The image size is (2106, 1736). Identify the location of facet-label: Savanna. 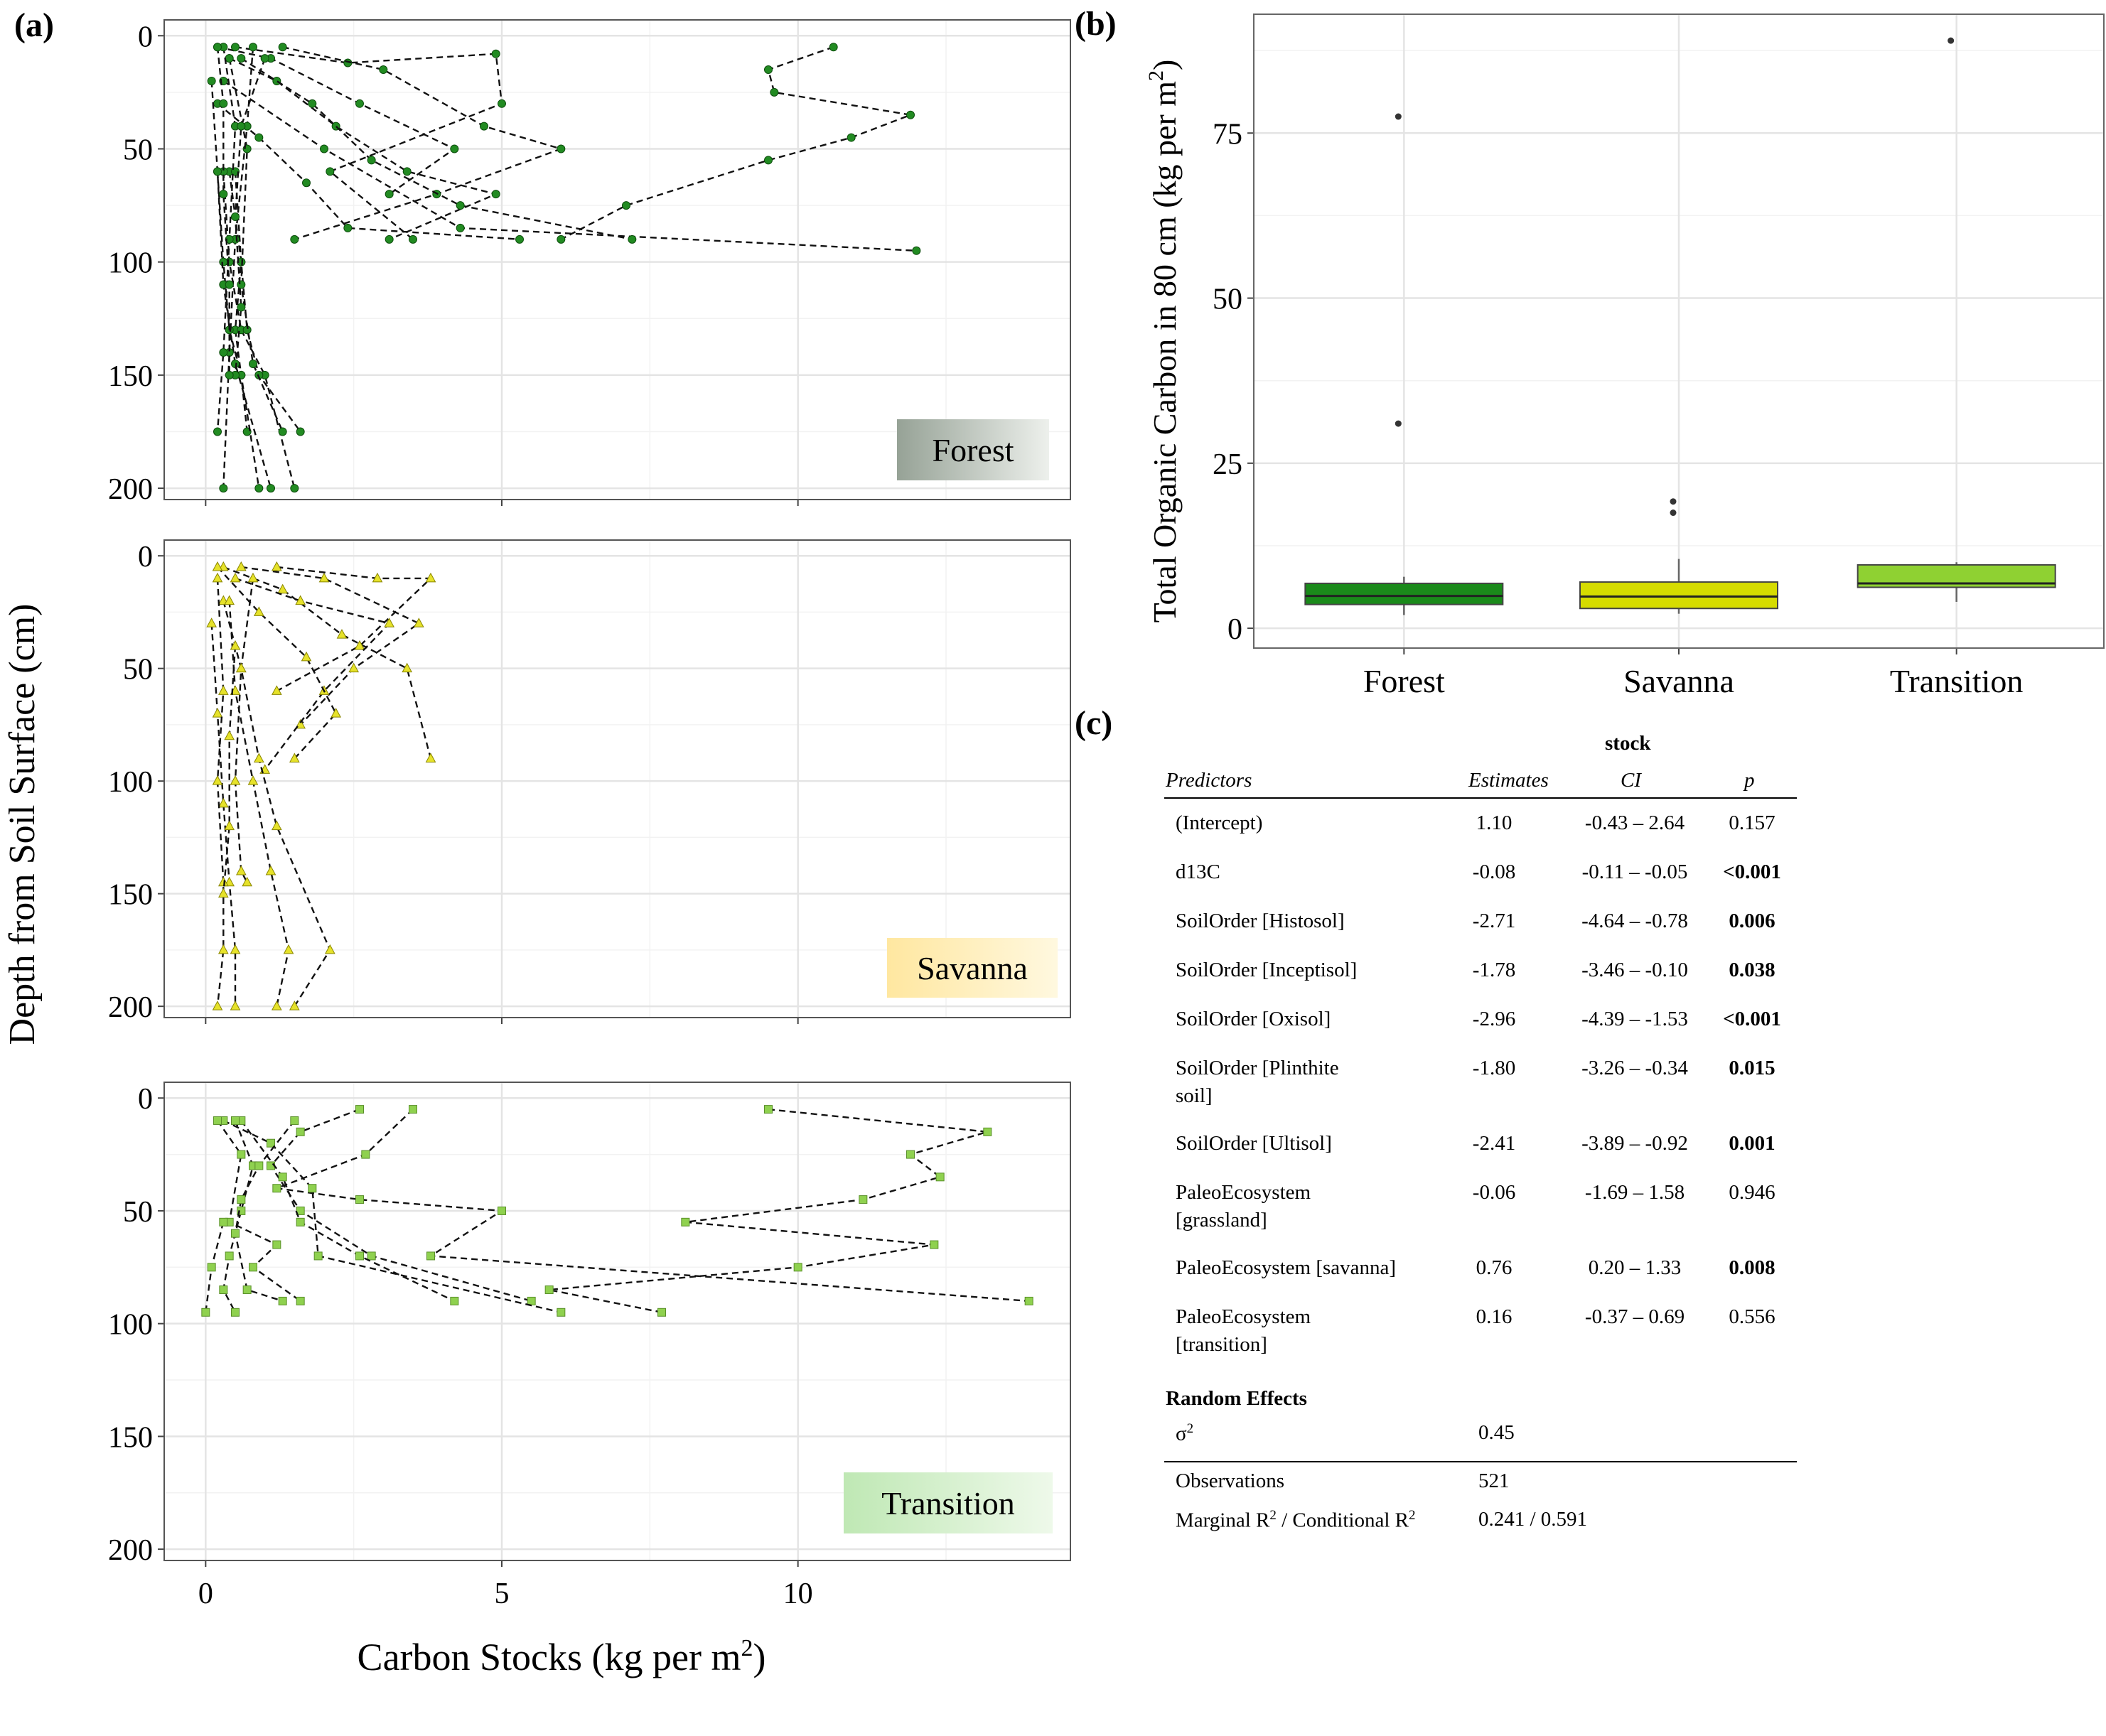
(972, 968).